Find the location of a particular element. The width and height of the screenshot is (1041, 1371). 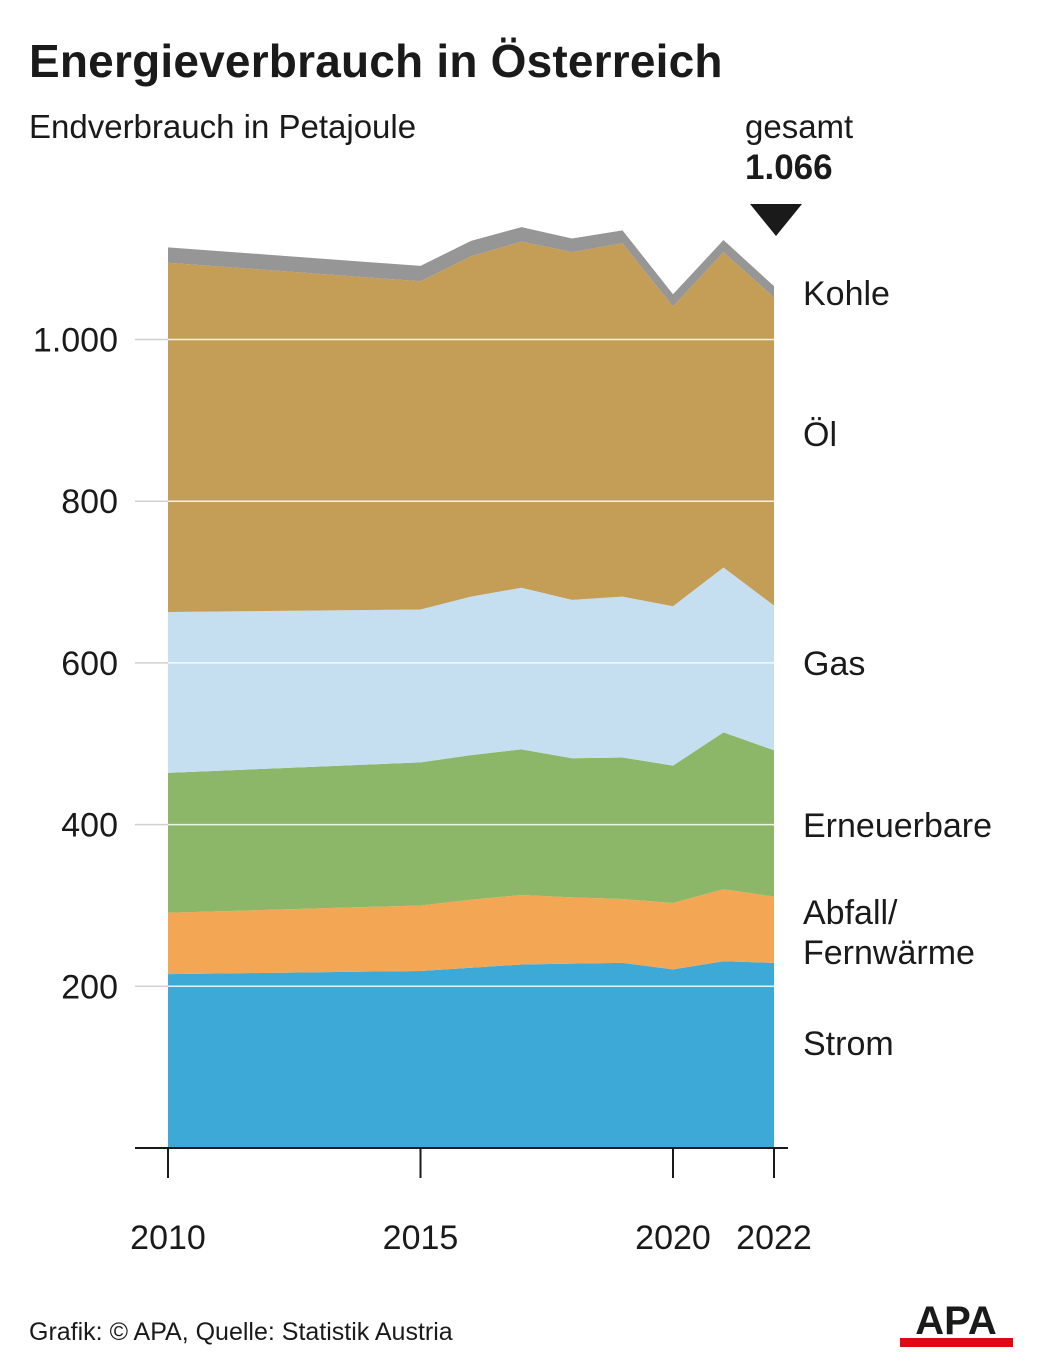

source-credit: Grafik: © APA, Quelle: Statistik Austria is located at coordinates (241, 1332).